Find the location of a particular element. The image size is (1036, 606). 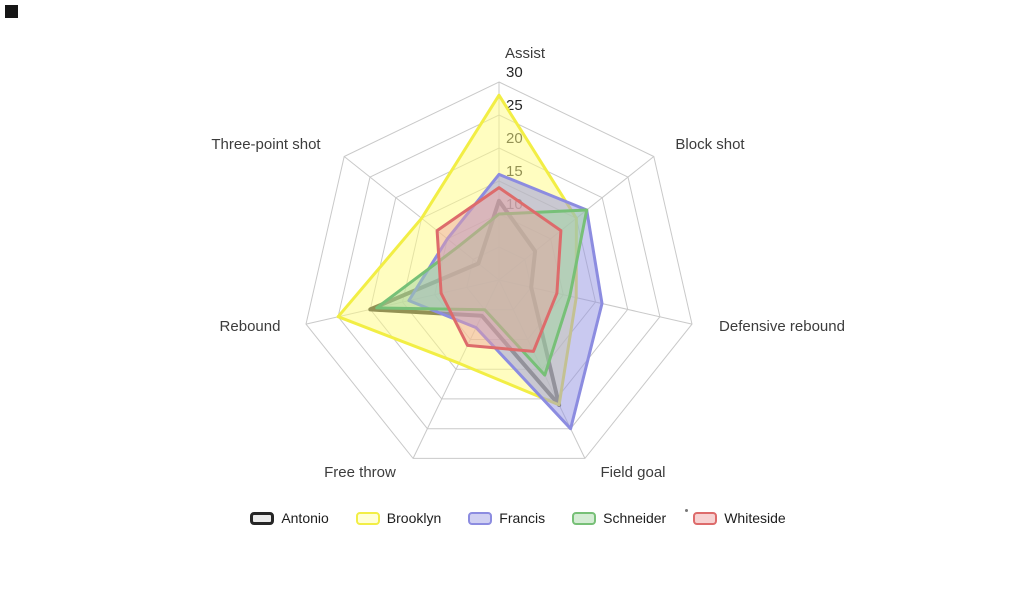

legend-item-whiteside: Whiteside is located at coordinates (735, 517).